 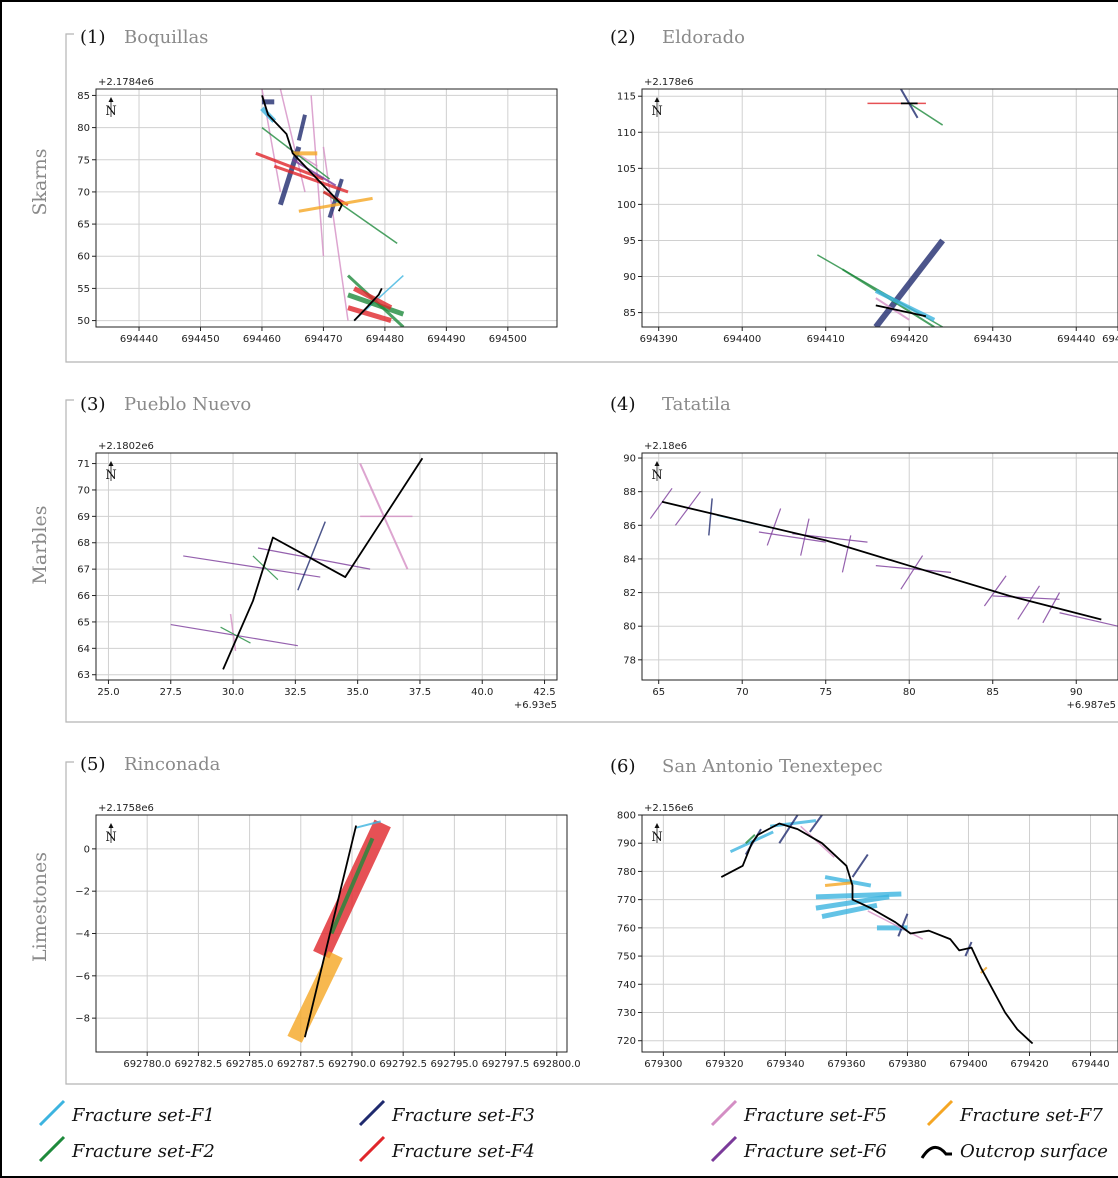 What do you see at coordinates (82, 1019) in the screenshot?
I see `y-tick-label: −8` at bounding box center [82, 1019].